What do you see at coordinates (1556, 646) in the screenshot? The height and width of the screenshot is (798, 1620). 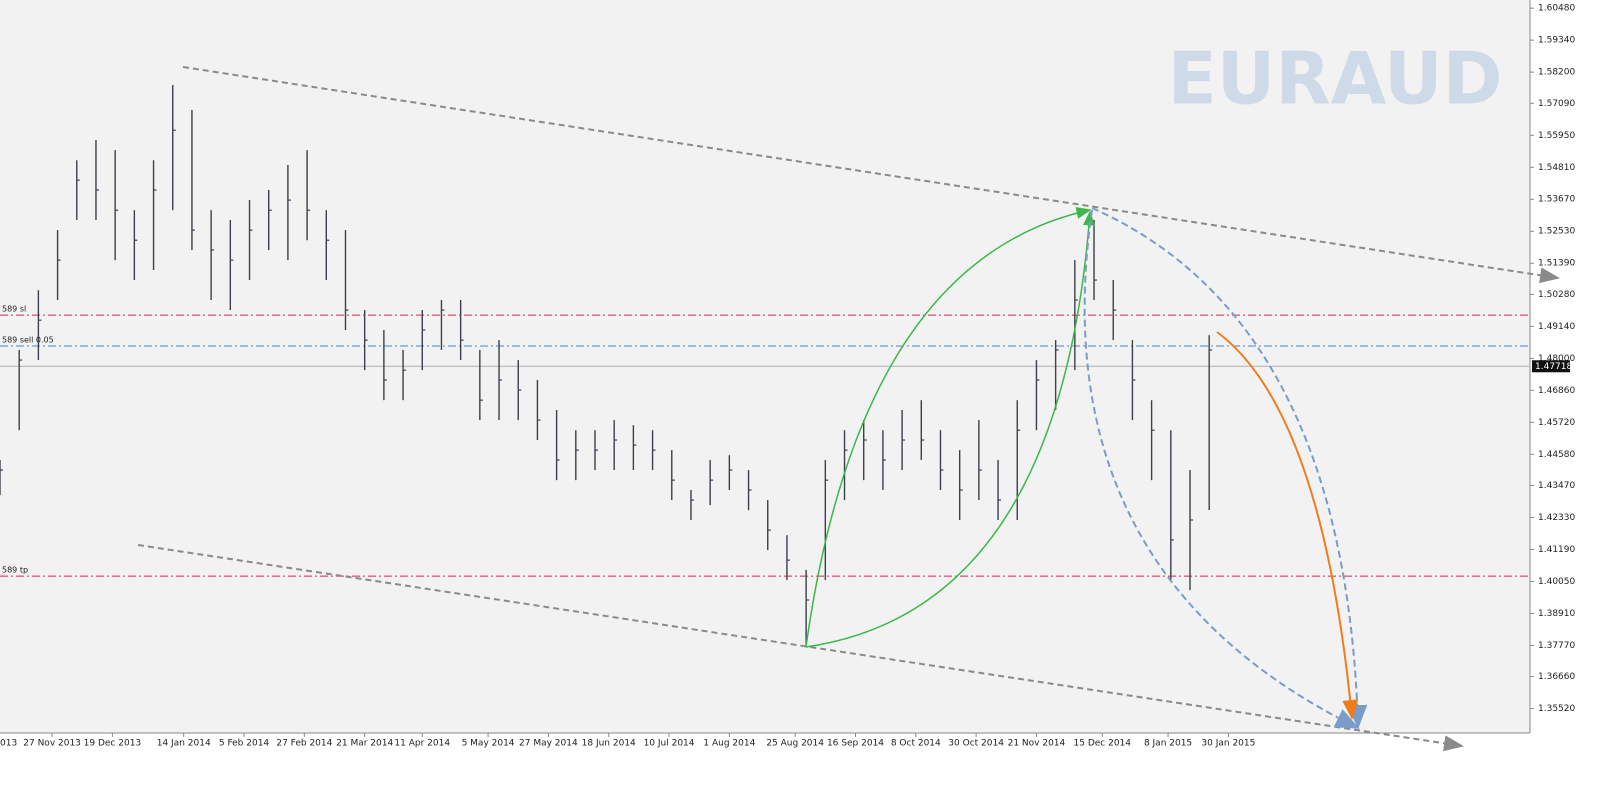 I see `y-tick-label: 1.37770` at bounding box center [1556, 646].